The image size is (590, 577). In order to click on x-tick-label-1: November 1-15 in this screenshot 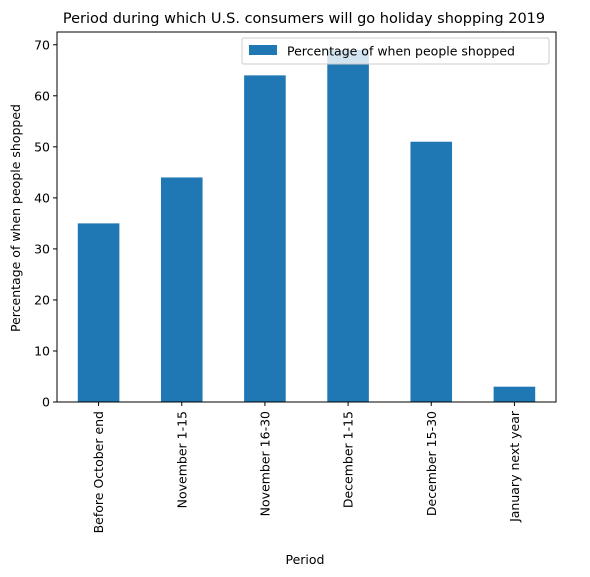, I will do `click(181, 459)`.